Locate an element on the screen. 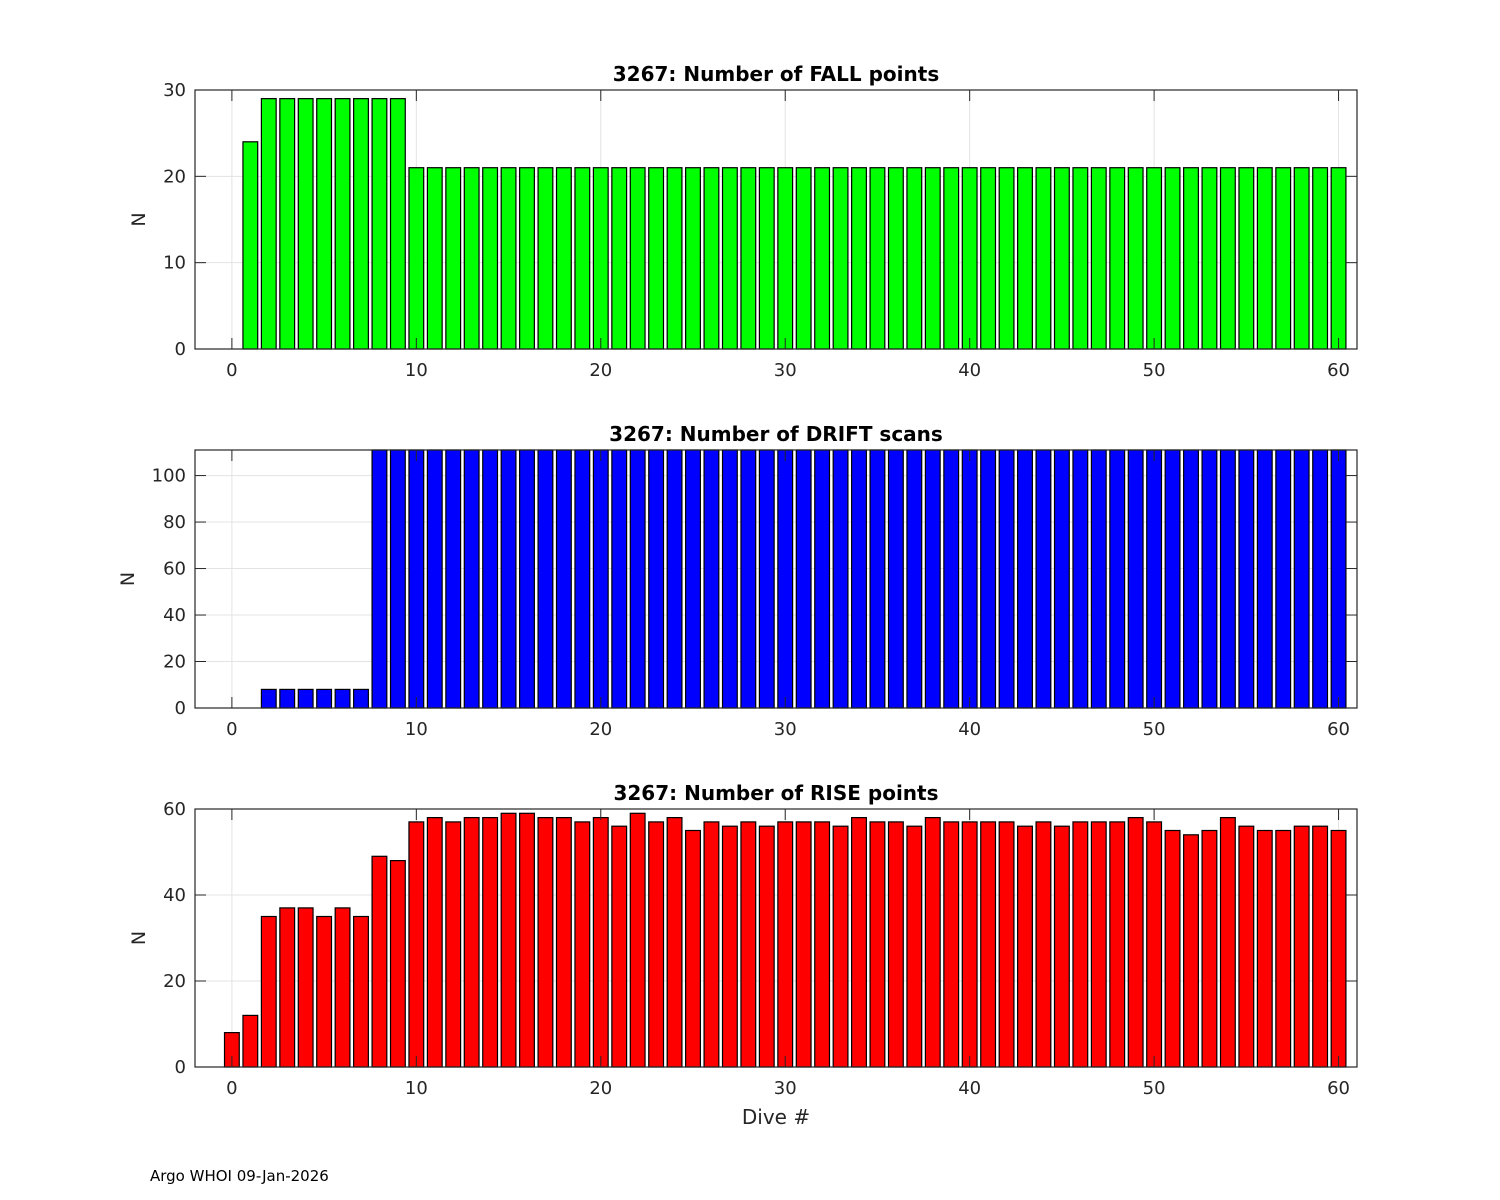  y-tick-label: 30 is located at coordinates (174, 90).